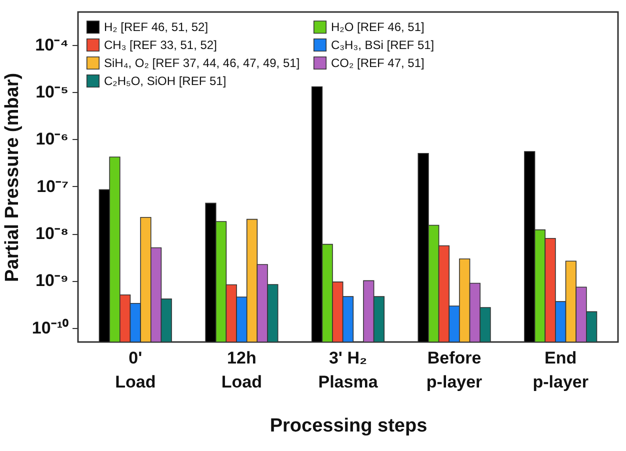  What do you see at coordinates (165, 81) in the screenshot?
I see `legend-label: C₂H₅O, SiOH [REF 51]` at bounding box center [165, 81].